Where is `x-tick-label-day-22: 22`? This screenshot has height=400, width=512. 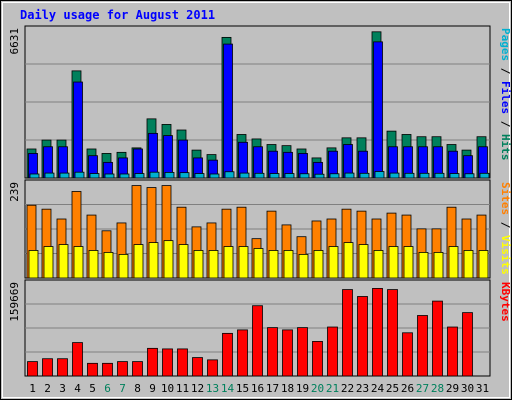
x-tick-label-day-22: 22 is located at coordinates (347, 388).